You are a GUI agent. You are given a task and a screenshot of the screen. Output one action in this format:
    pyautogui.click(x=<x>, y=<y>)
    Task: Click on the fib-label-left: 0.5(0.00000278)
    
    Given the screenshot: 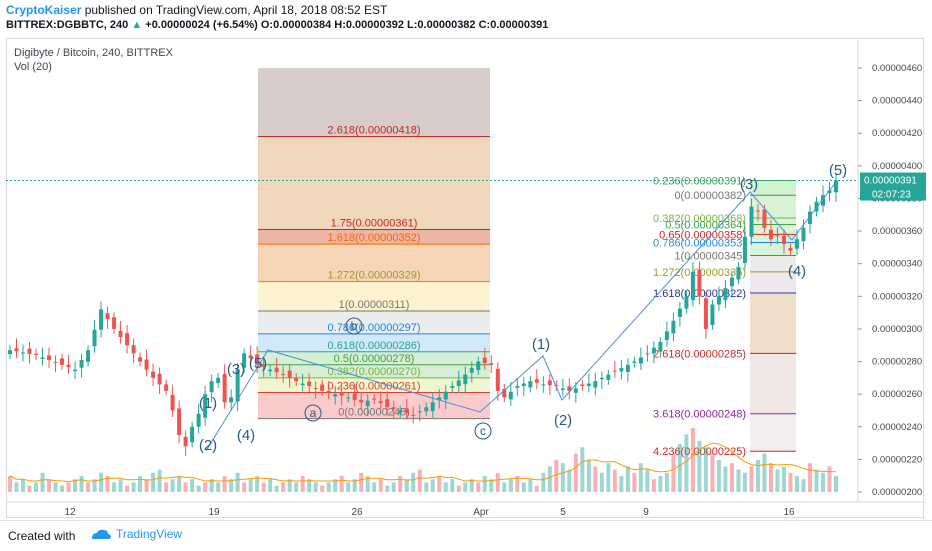 What is the action you would take?
    pyautogui.click(x=374, y=359)
    